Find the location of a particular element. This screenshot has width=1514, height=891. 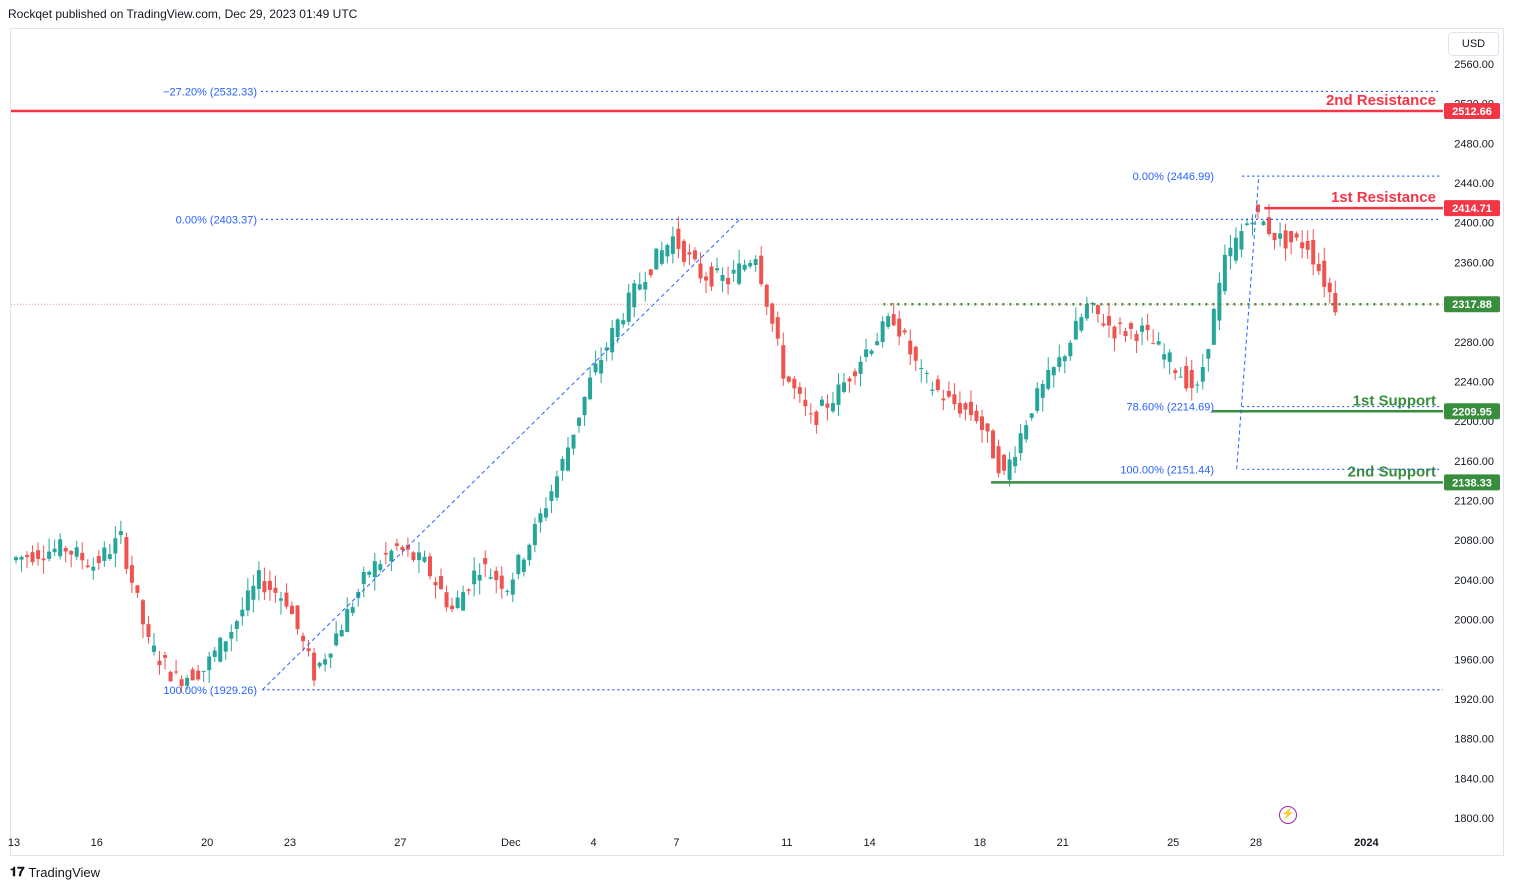

x-tick-label: 7 is located at coordinates (676, 843).